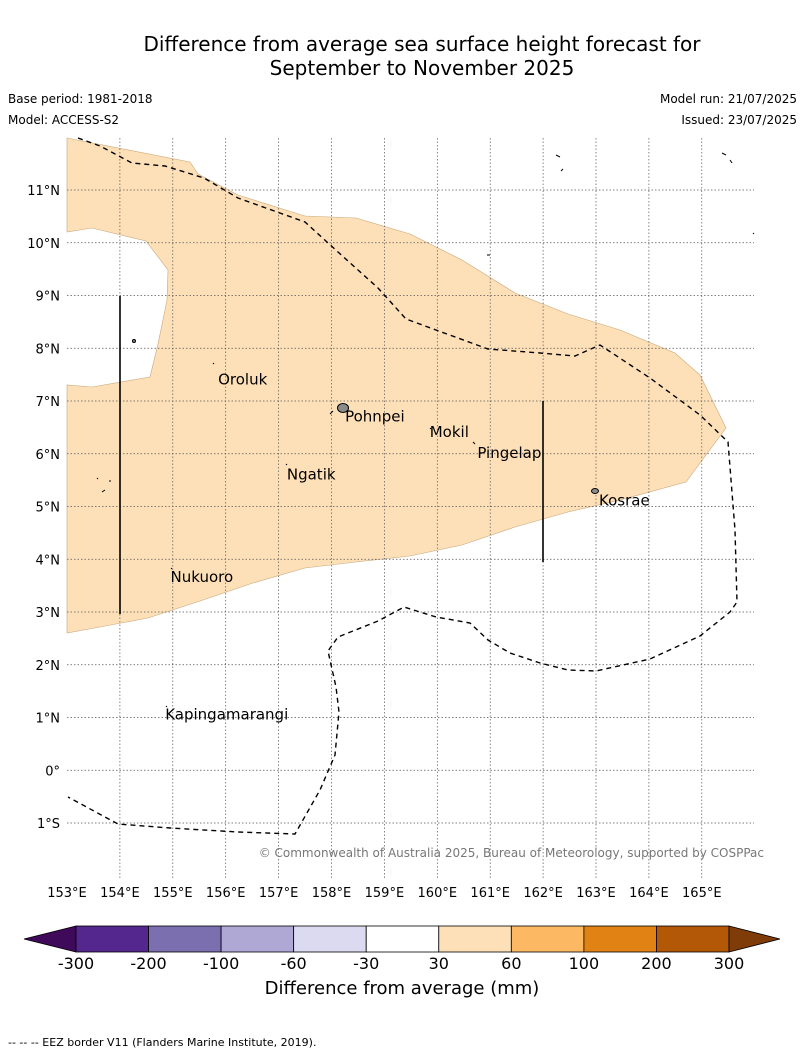  What do you see at coordinates (509, 453) in the screenshot?
I see `place-label: Pingelap` at bounding box center [509, 453].